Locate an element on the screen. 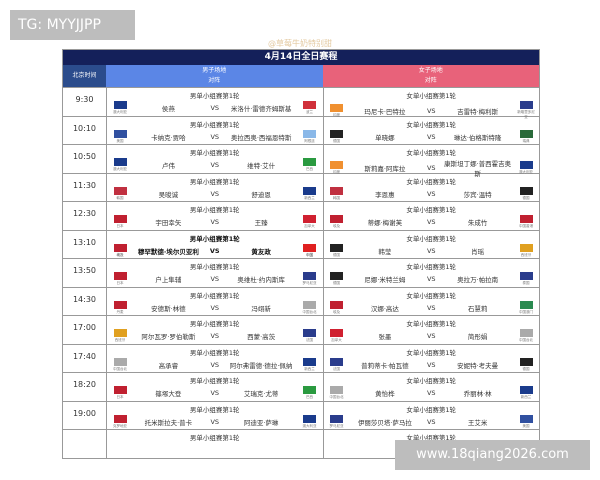 Image resolution: width=600 pixels, height=480 pixels. men-match: 男单小组赛第1轮 澳大利亚 侯燕 VS 米洛什·雷德齐姆斯基 波兰 is located at coordinates (215, 102).